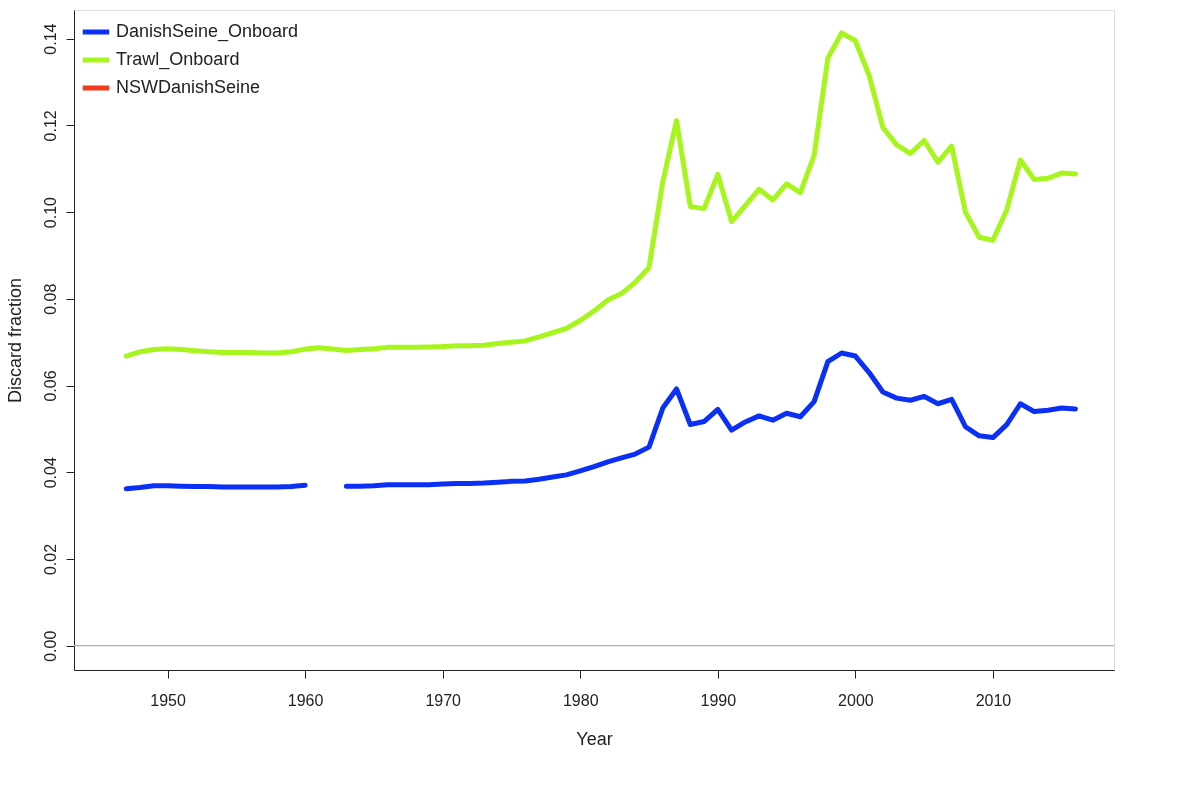  What do you see at coordinates (50, 212) in the screenshot?
I see `y-tick-label: 0.10` at bounding box center [50, 212].